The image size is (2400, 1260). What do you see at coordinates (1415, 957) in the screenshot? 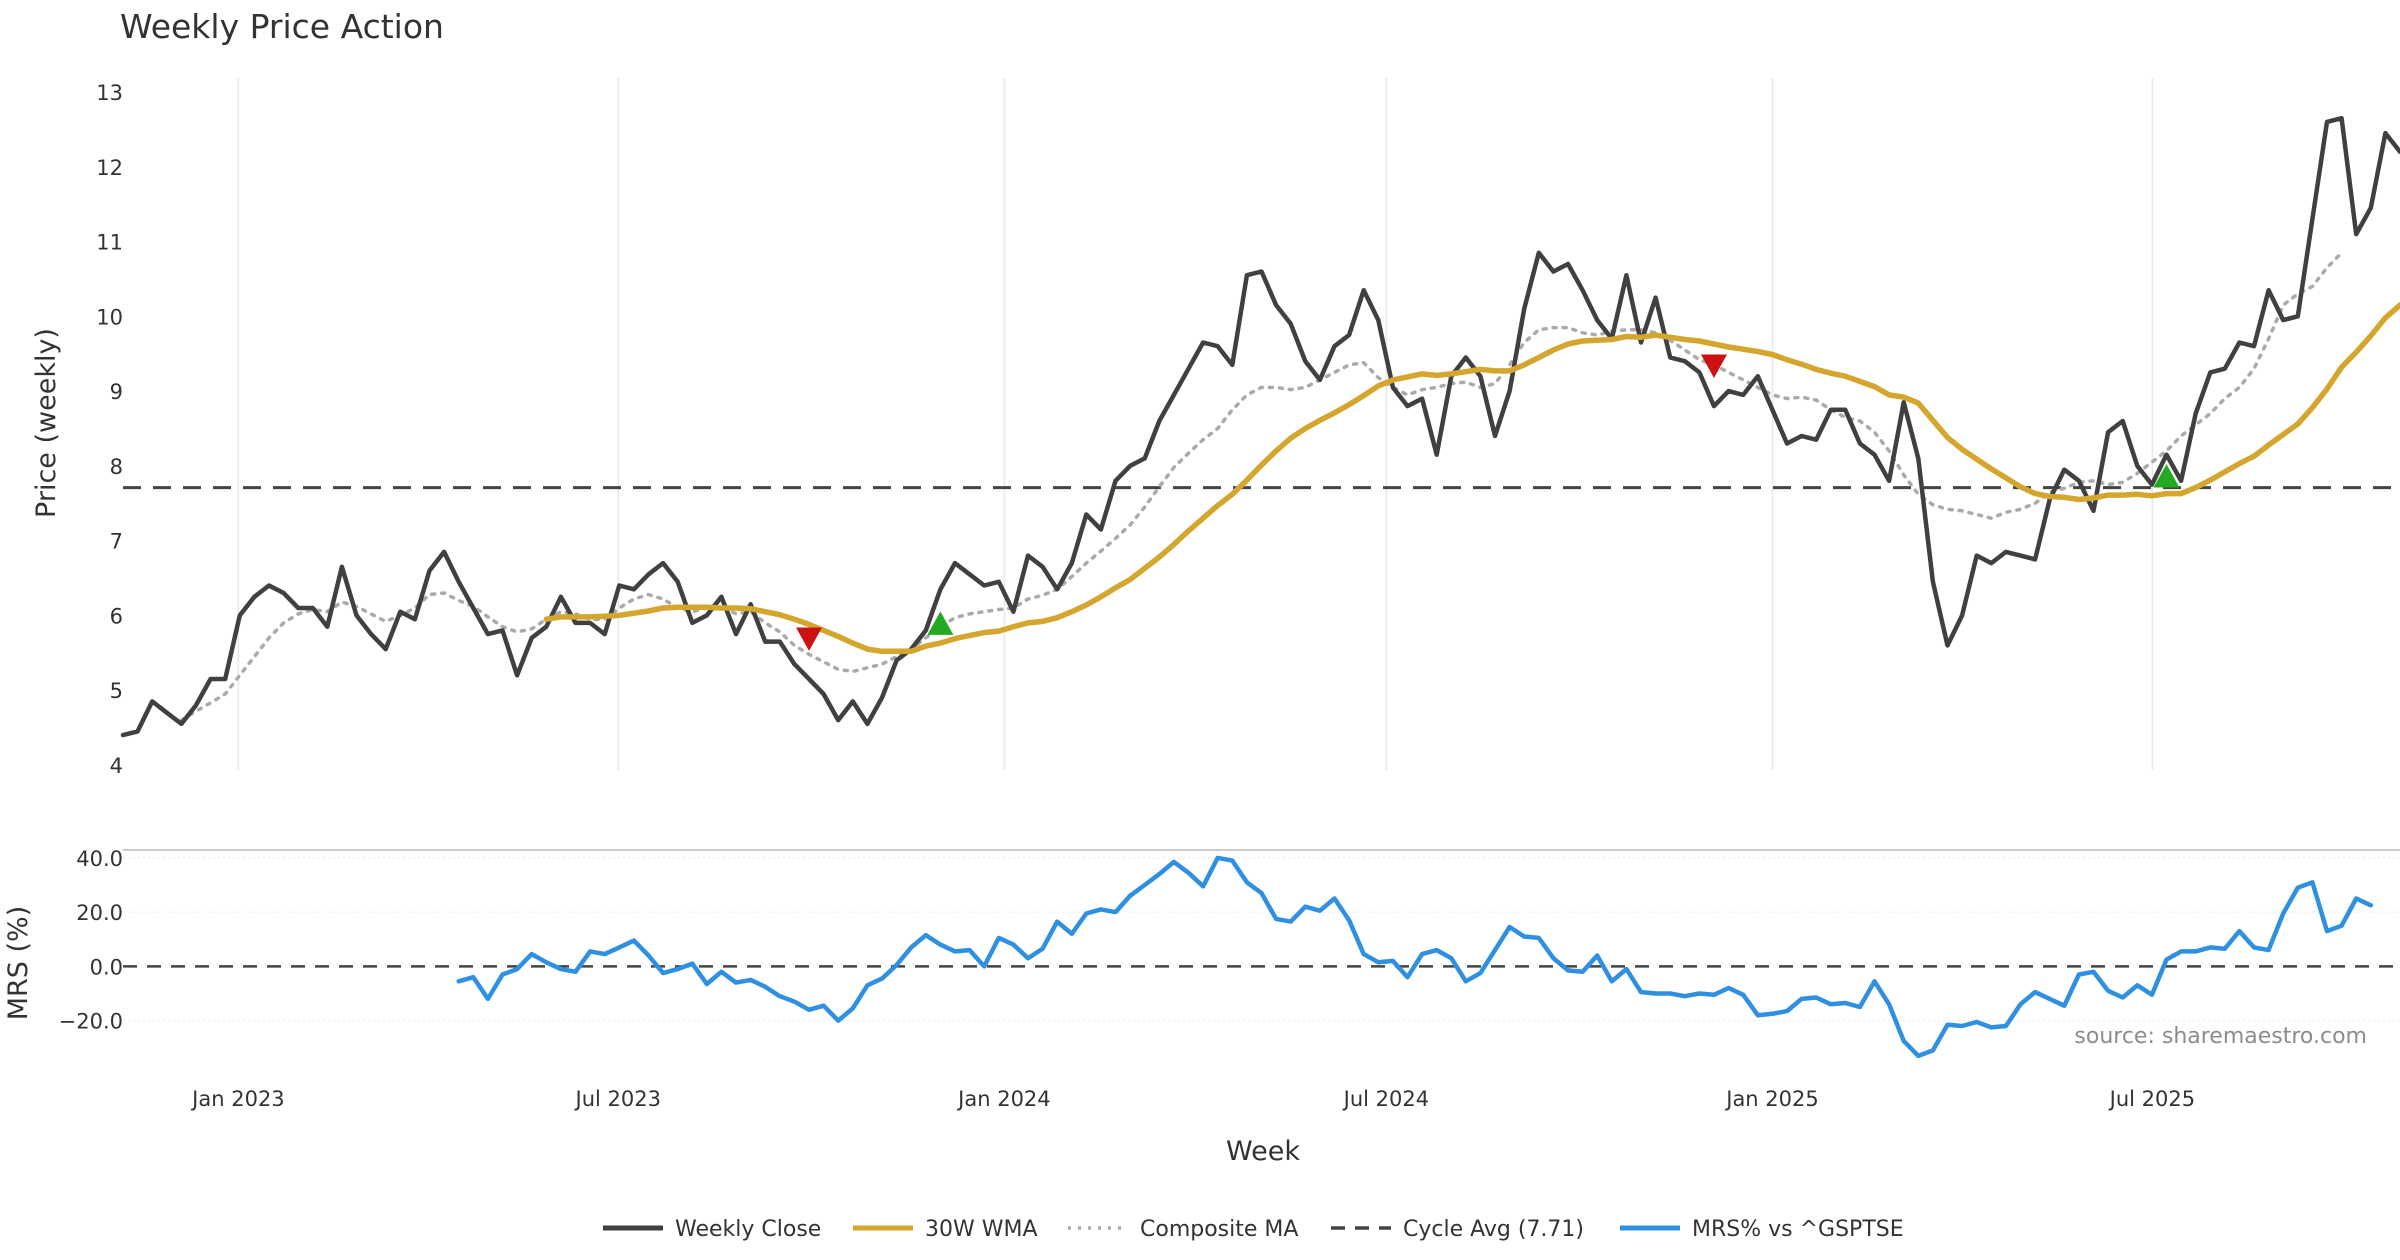
I see `mrs-line` at bounding box center [1415, 957].